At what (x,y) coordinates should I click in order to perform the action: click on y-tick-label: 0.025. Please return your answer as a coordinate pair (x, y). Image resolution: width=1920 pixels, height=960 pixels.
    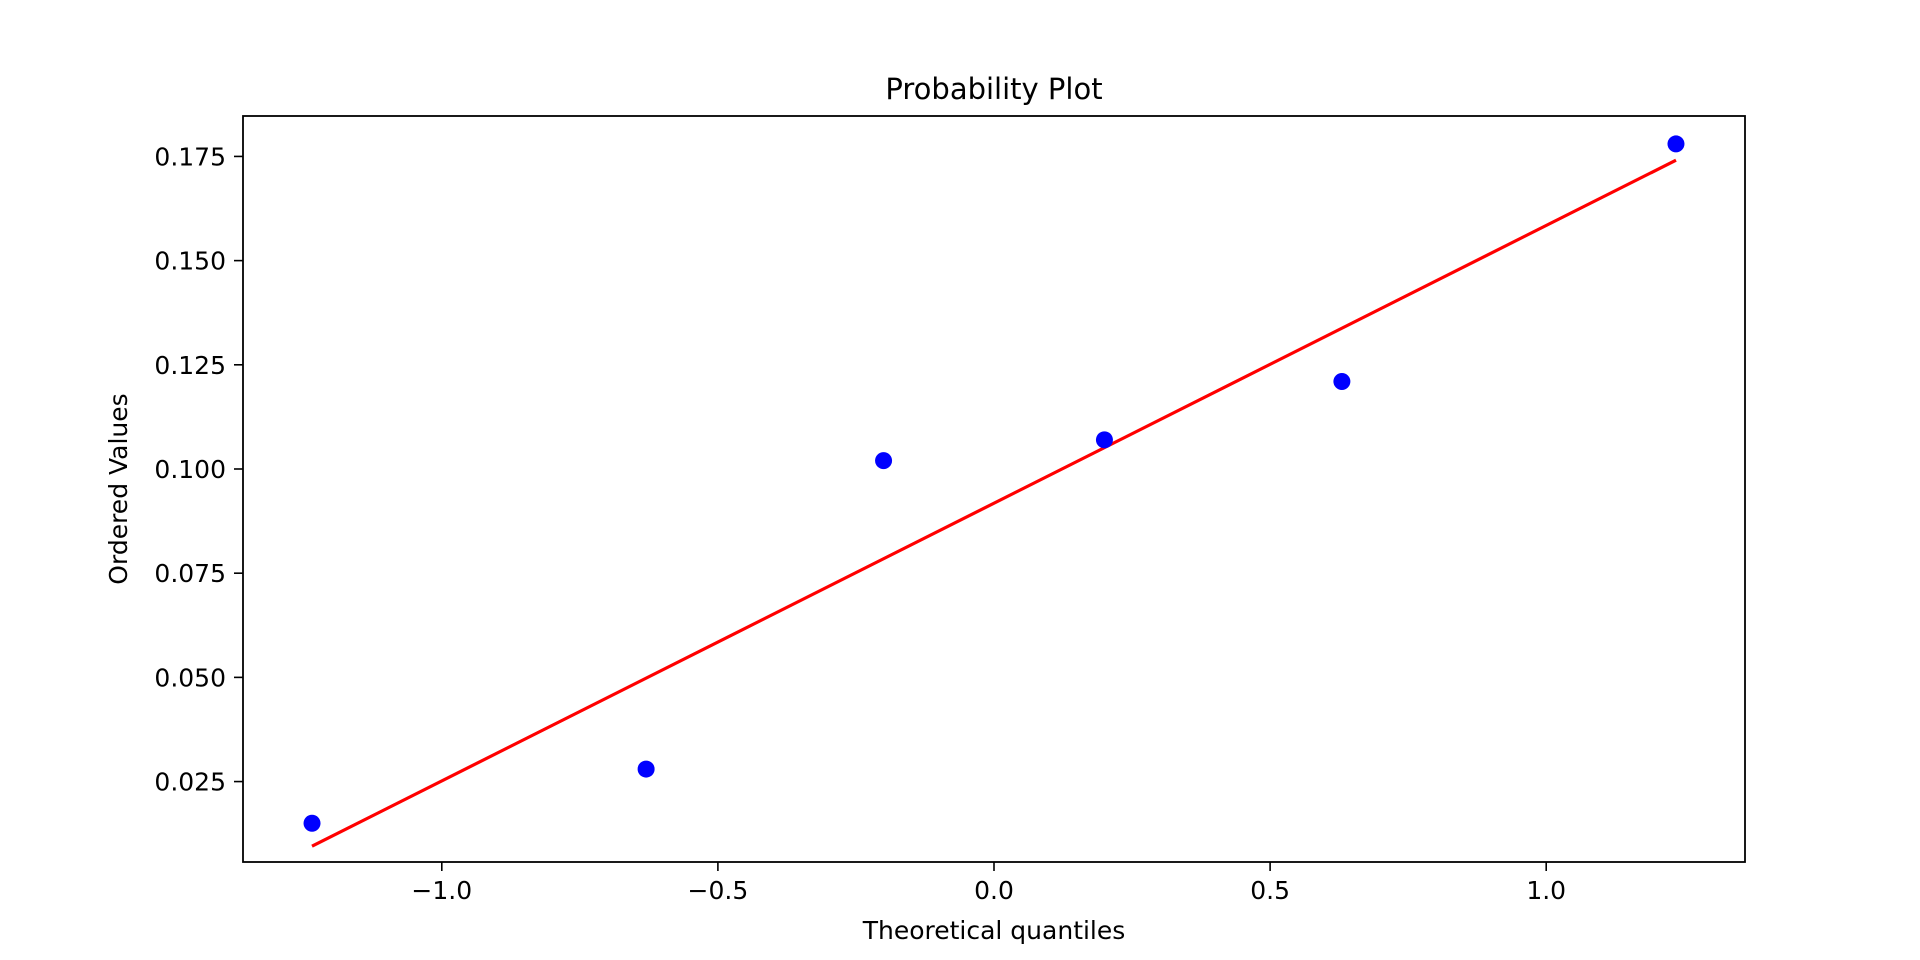
    Looking at the image, I should click on (190, 782).